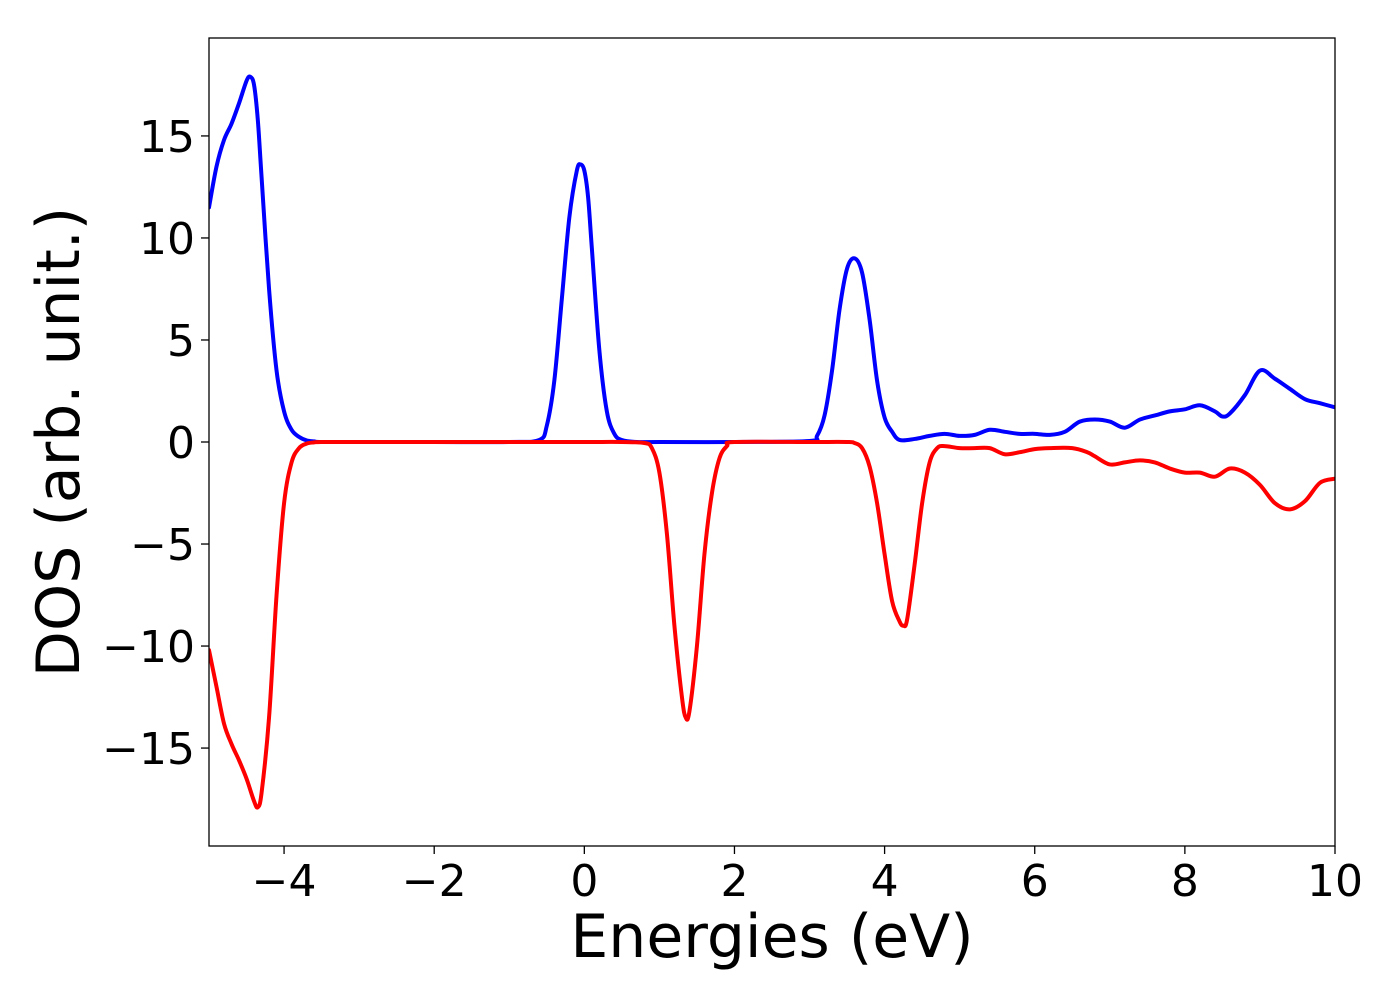 This screenshot has height=1000, width=1400. What do you see at coordinates (148, 647) in the screenshot?
I see `y-tick-label: −10` at bounding box center [148, 647].